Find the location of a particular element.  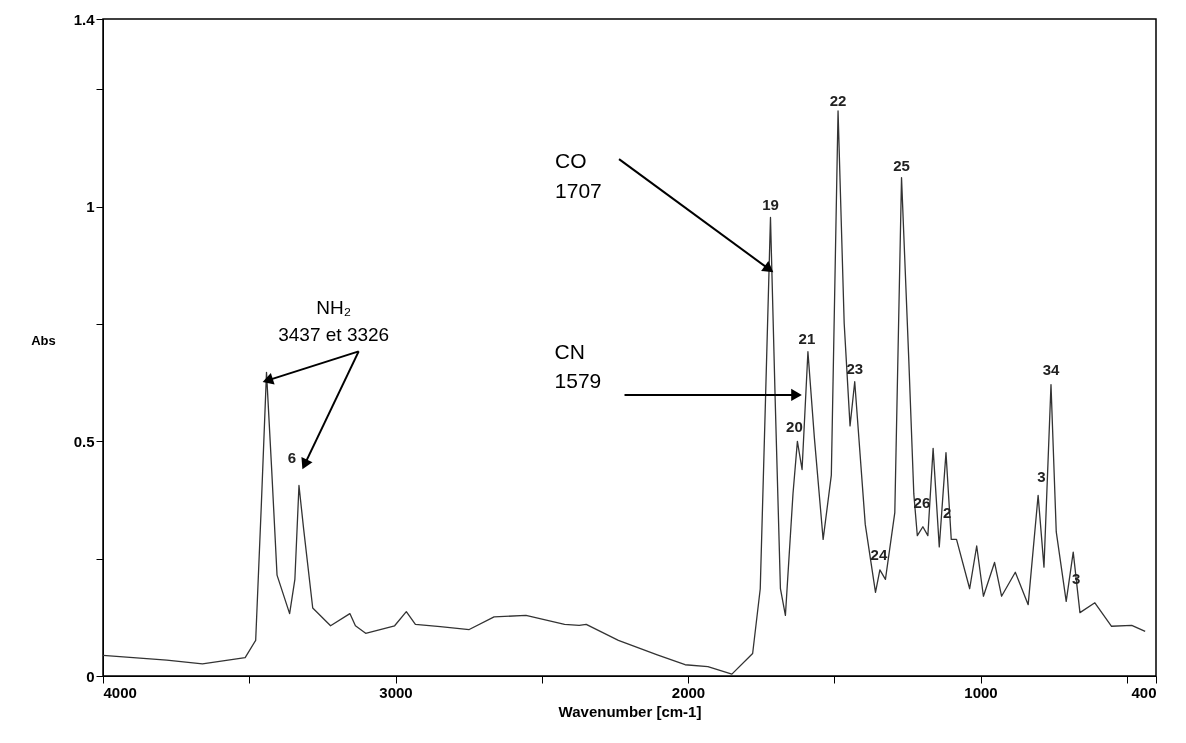

annotation: 21 is located at coordinates (807, 338).